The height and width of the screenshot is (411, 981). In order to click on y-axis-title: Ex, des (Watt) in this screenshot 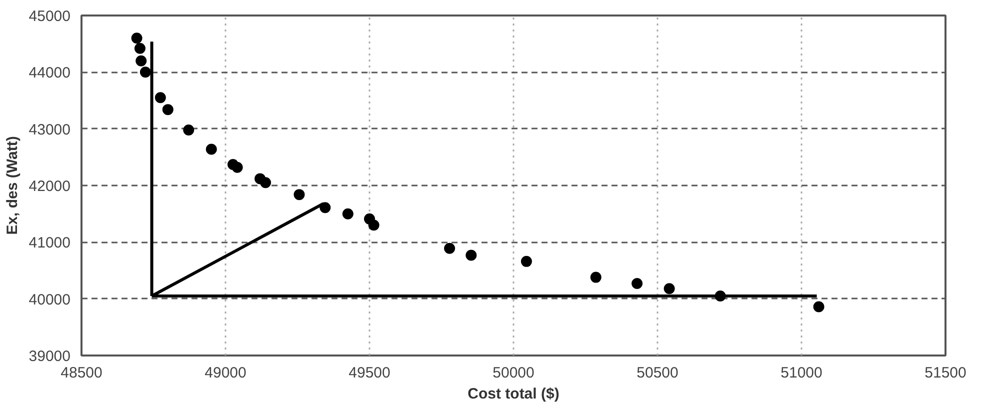, I will do `click(12, 185)`.